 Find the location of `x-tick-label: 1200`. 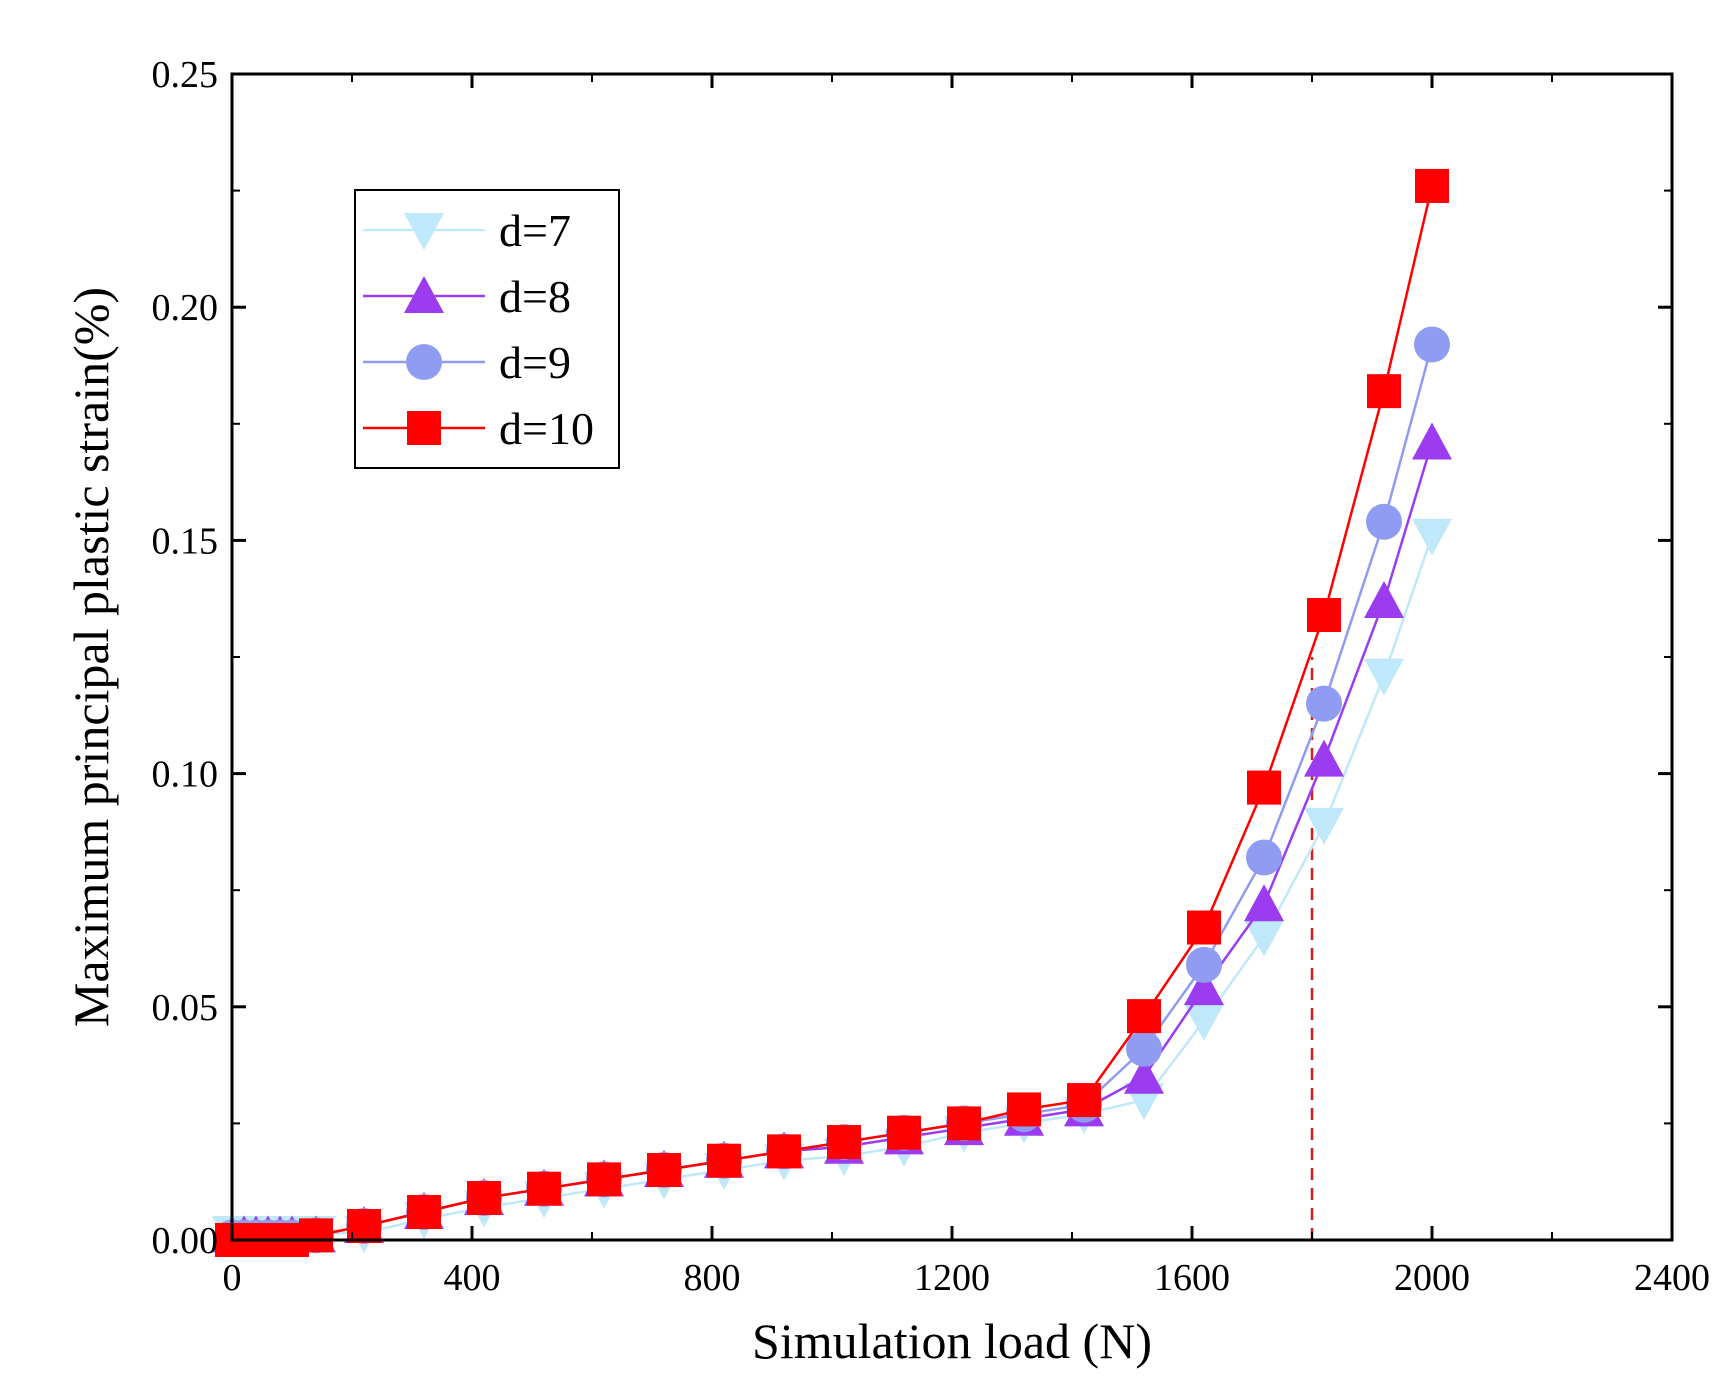

x-tick-label: 1200 is located at coordinates (952, 1278).